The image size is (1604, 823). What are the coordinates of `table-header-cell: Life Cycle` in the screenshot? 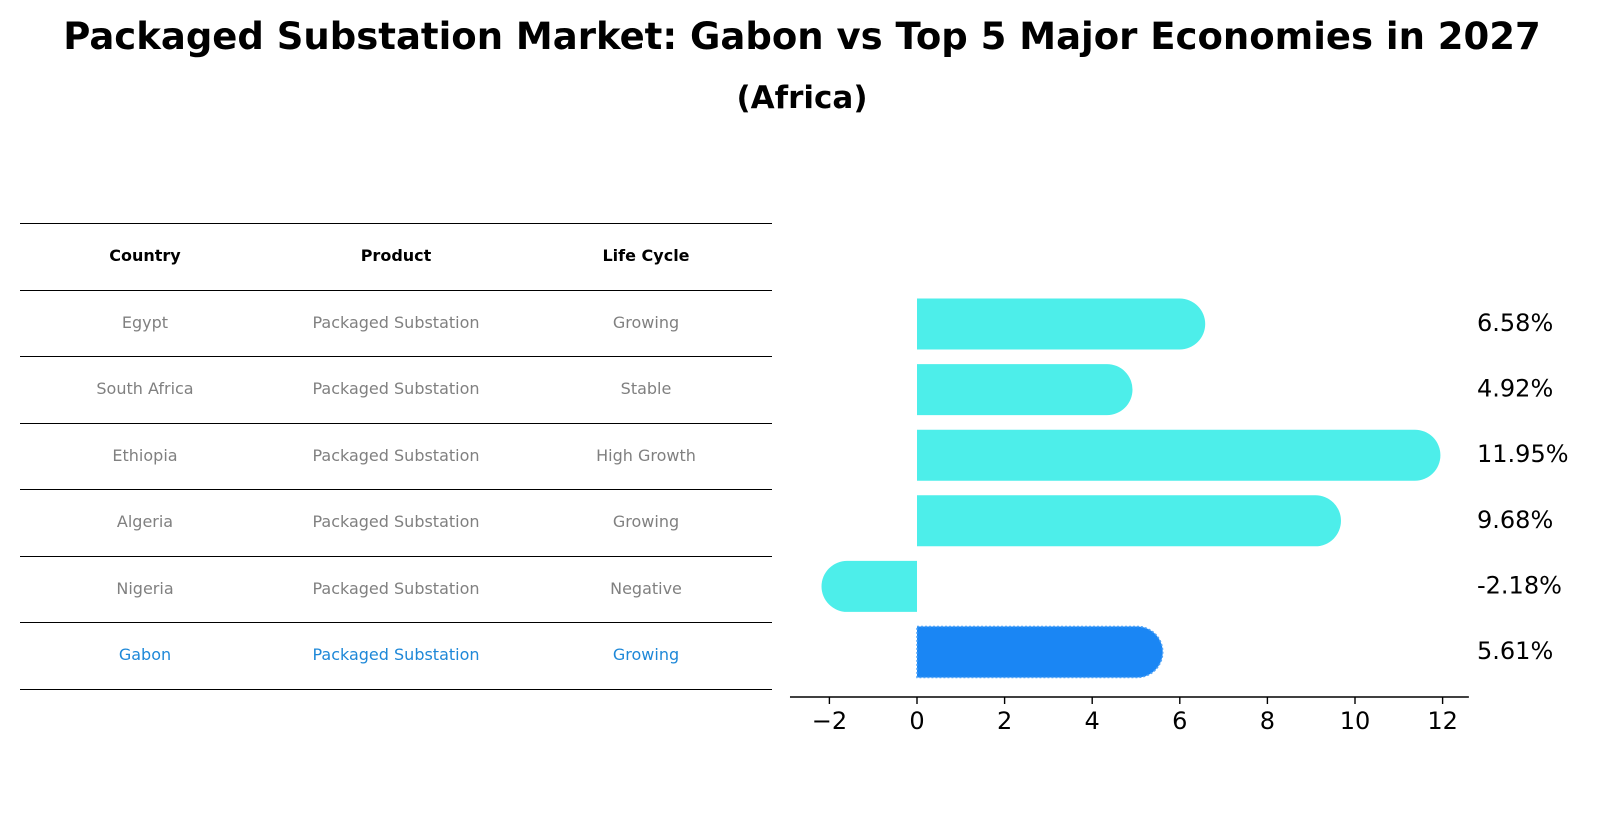 It's located at (646, 256).